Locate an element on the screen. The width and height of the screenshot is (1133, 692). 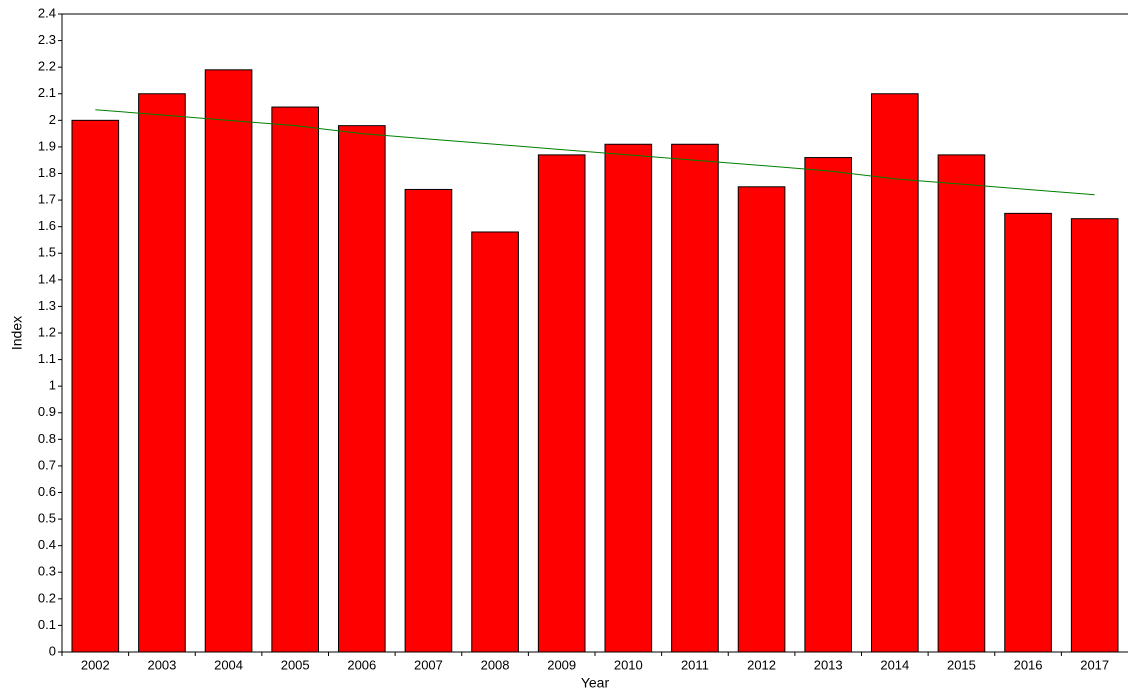
y-tick-label: 2.3 is located at coordinates (47, 39).